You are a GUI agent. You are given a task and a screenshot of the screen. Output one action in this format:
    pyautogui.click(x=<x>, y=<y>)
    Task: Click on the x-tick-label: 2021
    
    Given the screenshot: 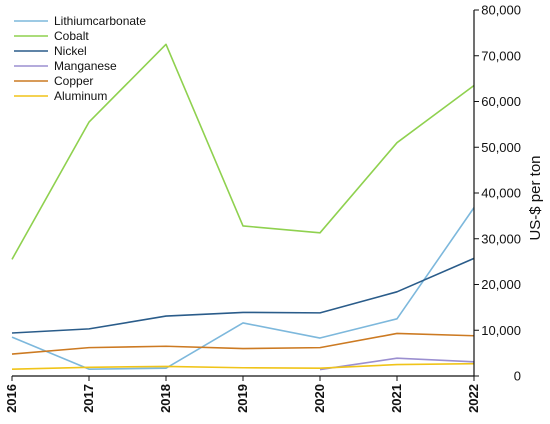 What is the action you would take?
    pyautogui.click(x=396, y=398)
    